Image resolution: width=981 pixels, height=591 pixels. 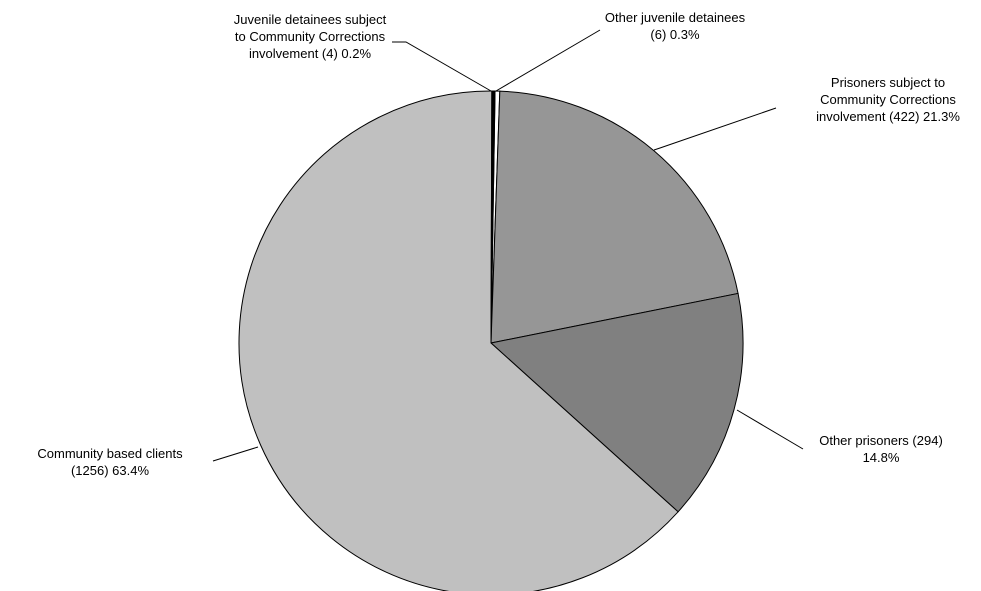 What do you see at coordinates (888, 116) in the screenshot?
I see `slice-label-line: involvement (422) 21.3%` at bounding box center [888, 116].